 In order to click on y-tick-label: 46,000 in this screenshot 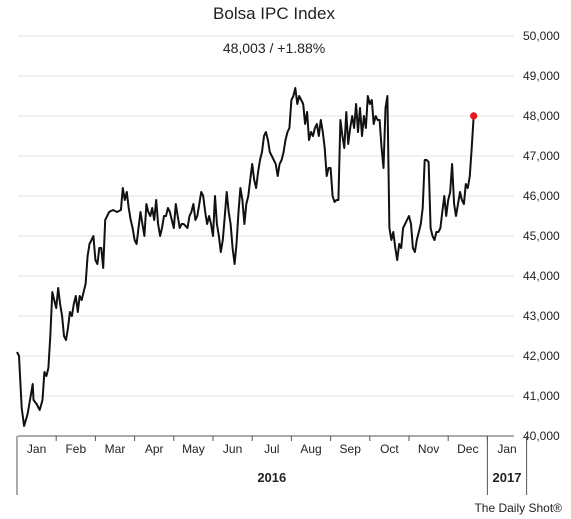, I will do `click(541, 196)`.